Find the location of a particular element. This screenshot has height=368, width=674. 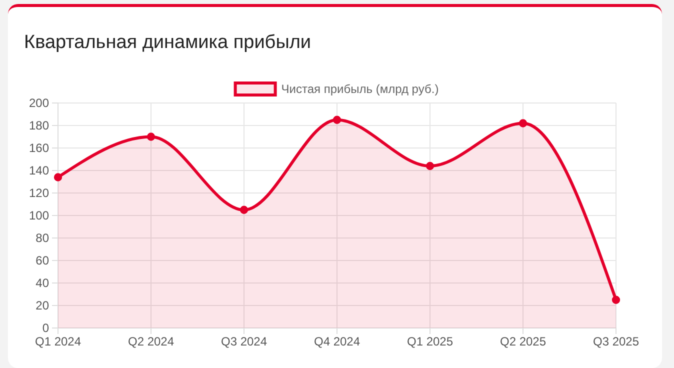

x-tick-label: Q1 2025 is located at coordinates (430, 341).